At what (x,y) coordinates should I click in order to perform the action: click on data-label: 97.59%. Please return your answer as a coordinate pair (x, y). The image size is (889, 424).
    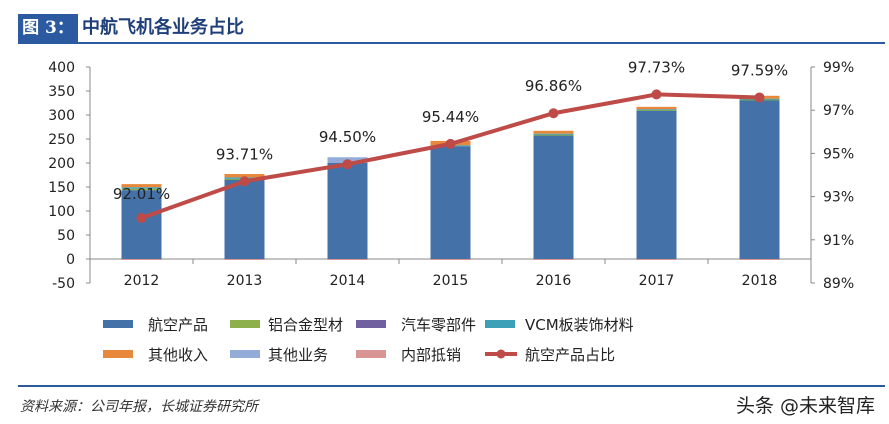
    Looking at the image, I should click on (759, 70).